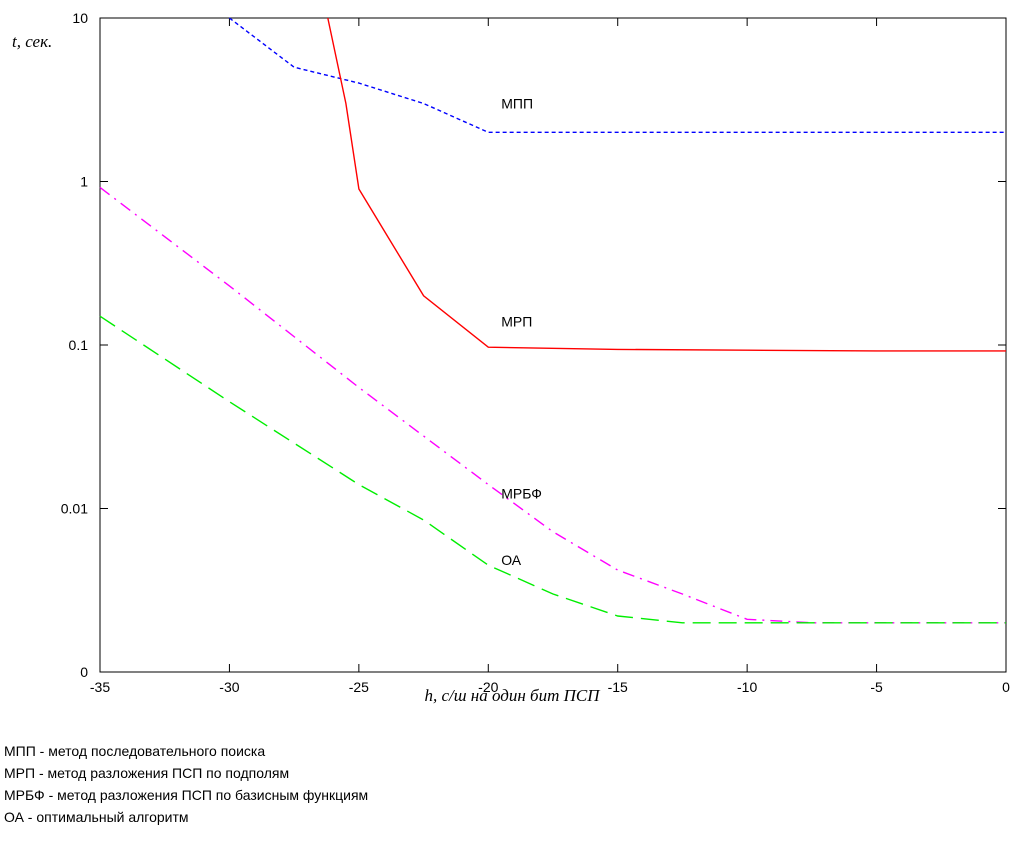 This screenshot has height=850, width=1020. What do you see at coordinates (617, 75) in the screenshot?
I see `series-line-МПП` at bounding box center [617, 75].